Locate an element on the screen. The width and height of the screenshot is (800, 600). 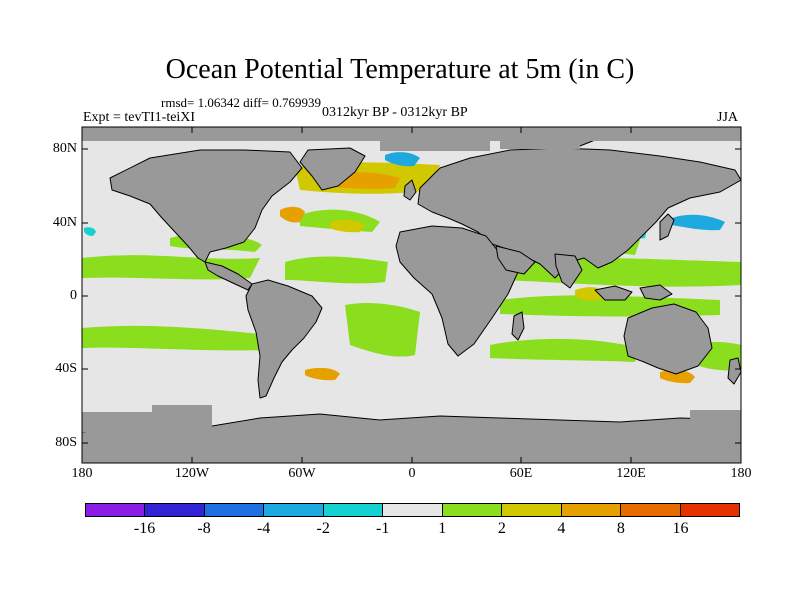
colorbar-label: -16 is located at coordinates (144, 528).